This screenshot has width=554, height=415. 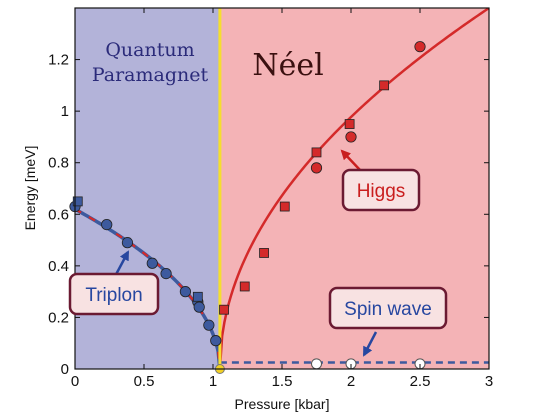 I want to click on region-label-quantum: Quantum, so click(x=149, y=50).